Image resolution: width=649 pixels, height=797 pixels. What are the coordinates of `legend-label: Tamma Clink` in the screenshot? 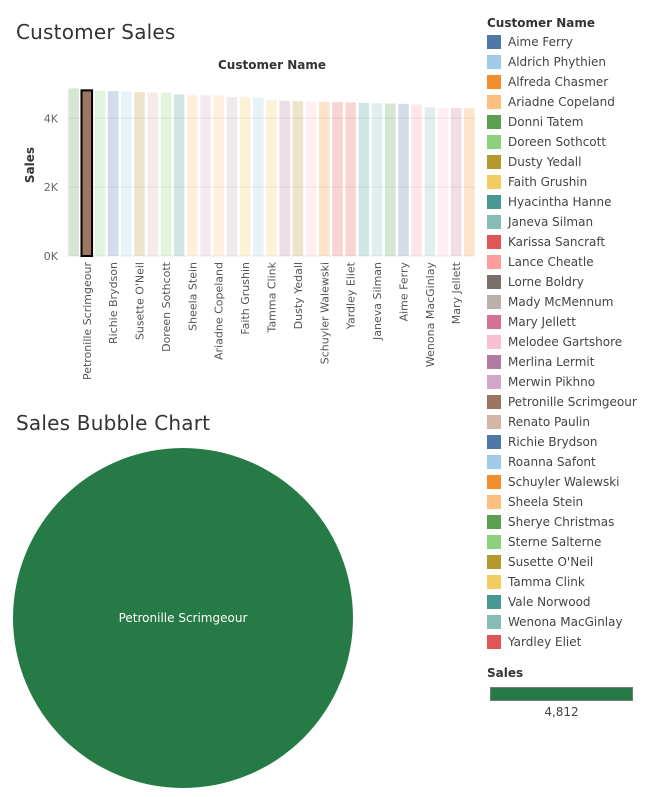 It's located at (546, 582).